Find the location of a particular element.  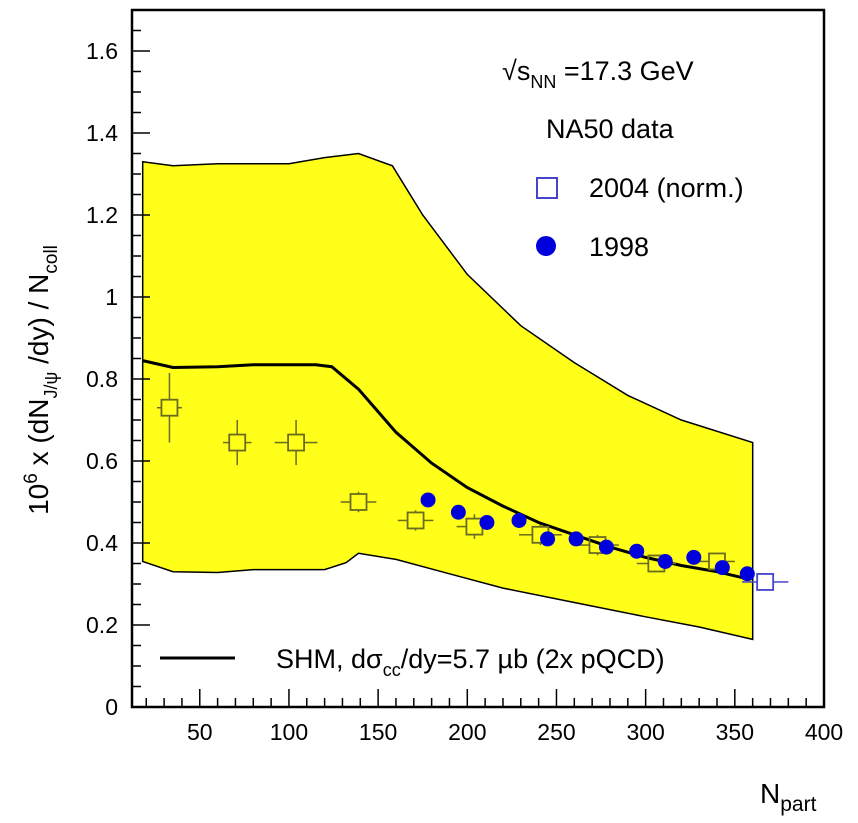

x-tick-label: 100 is located at coordinates (289, 732).